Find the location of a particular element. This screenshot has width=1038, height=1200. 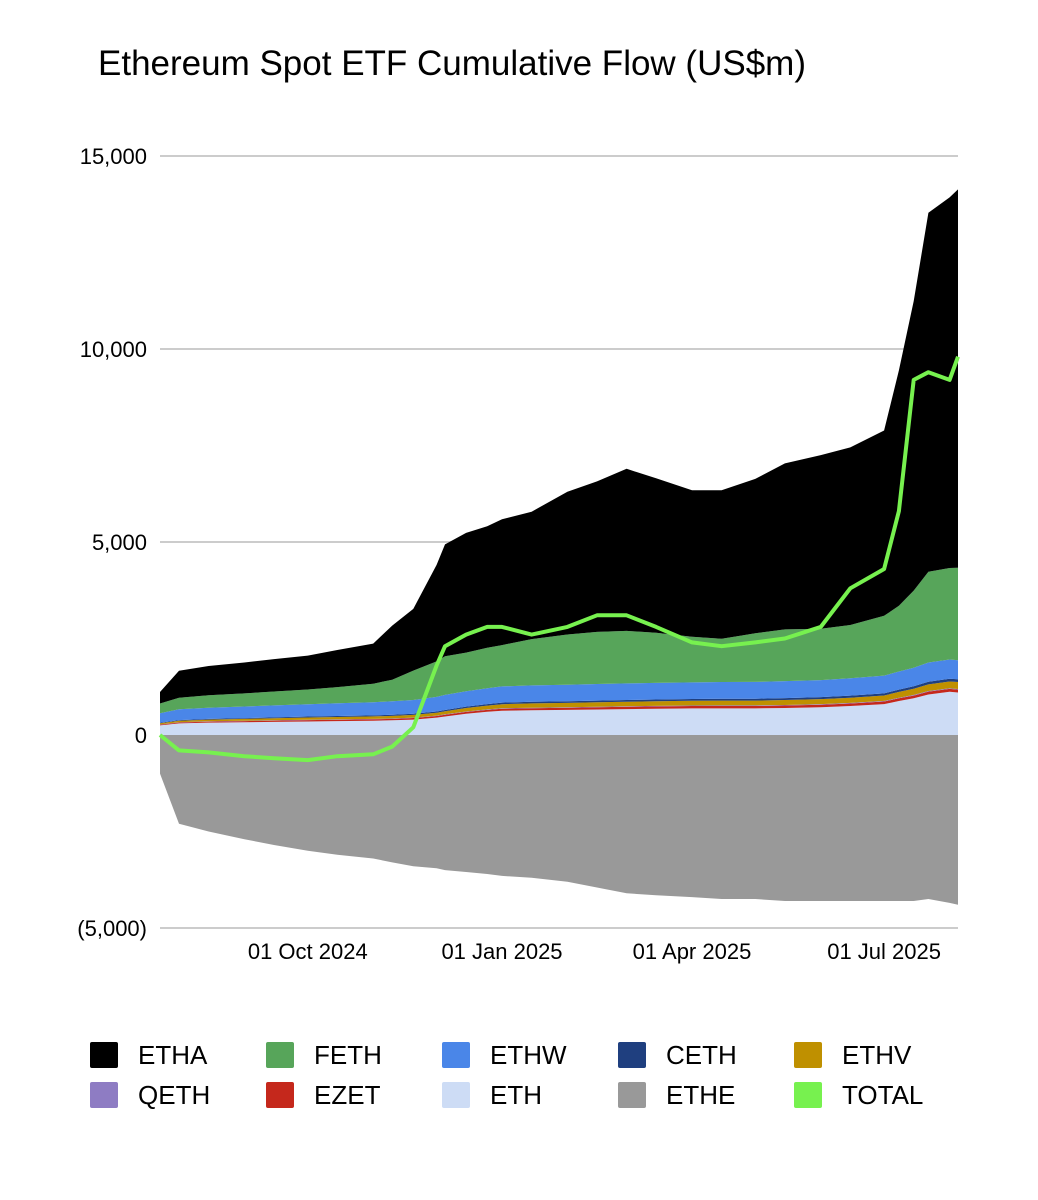

legend-item-ethv: ETHV is located at coordinates (882, 1054).